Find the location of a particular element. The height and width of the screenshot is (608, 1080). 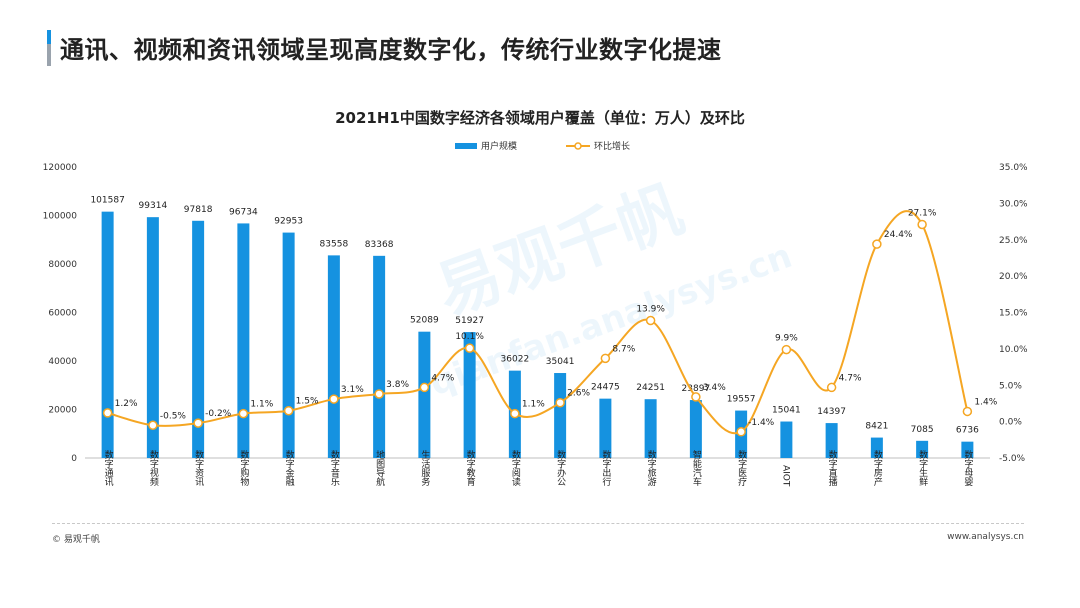

growth-value-label: 1.5% is located at coordinates (307, 402).